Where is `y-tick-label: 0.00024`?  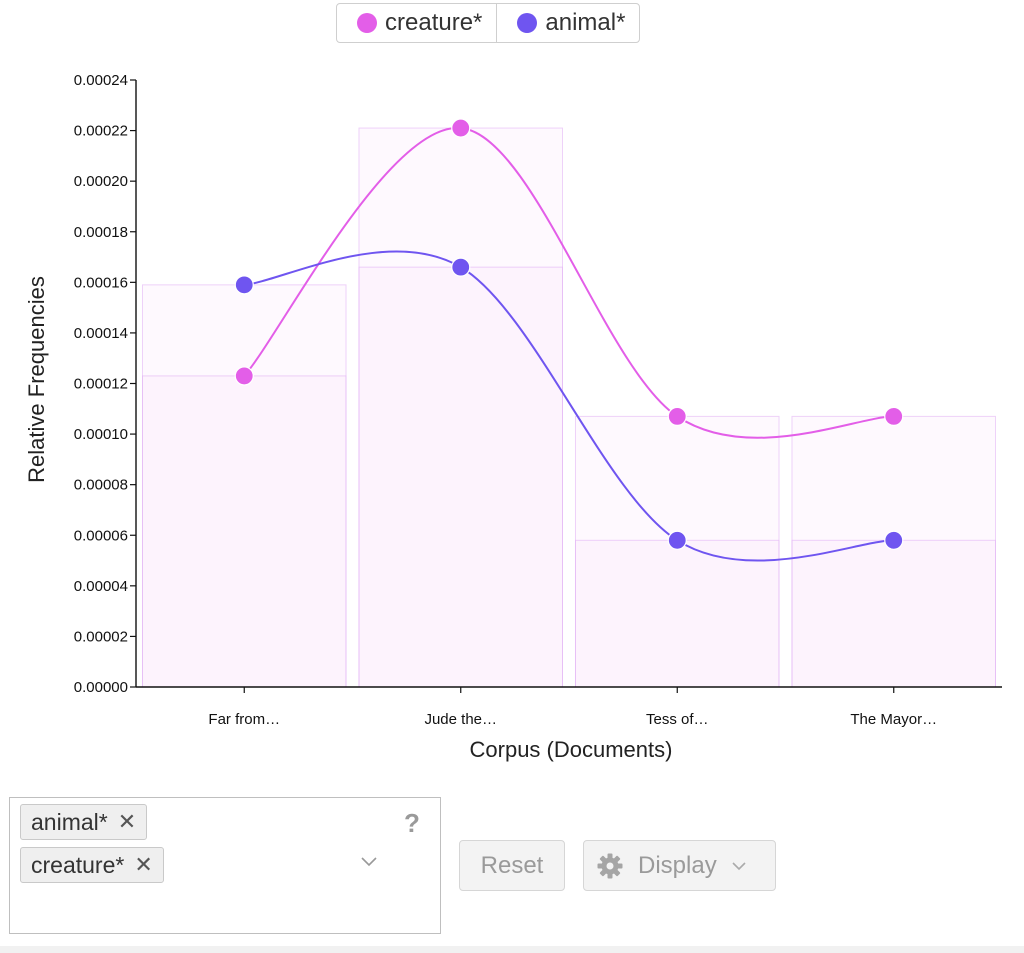
y-tick-label: 0.00024 is located at coordinates (101, 80).